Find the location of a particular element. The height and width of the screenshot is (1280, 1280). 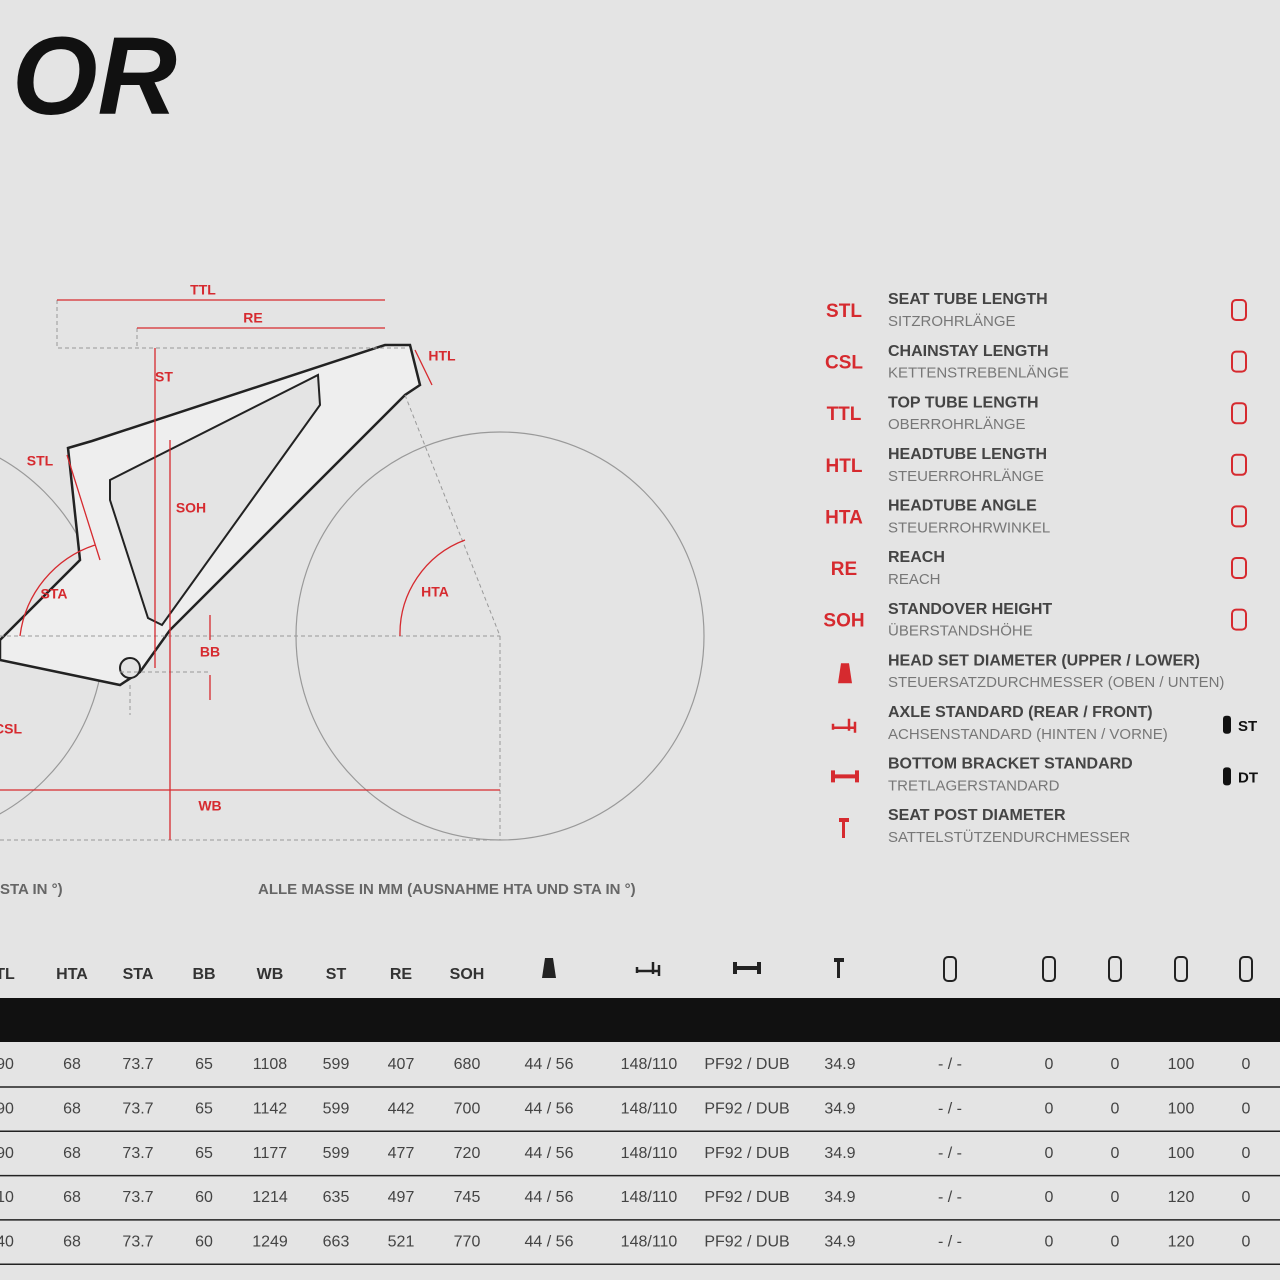

legend-name: HEADTUBE LENGTH is located at coordinates (967, 454).